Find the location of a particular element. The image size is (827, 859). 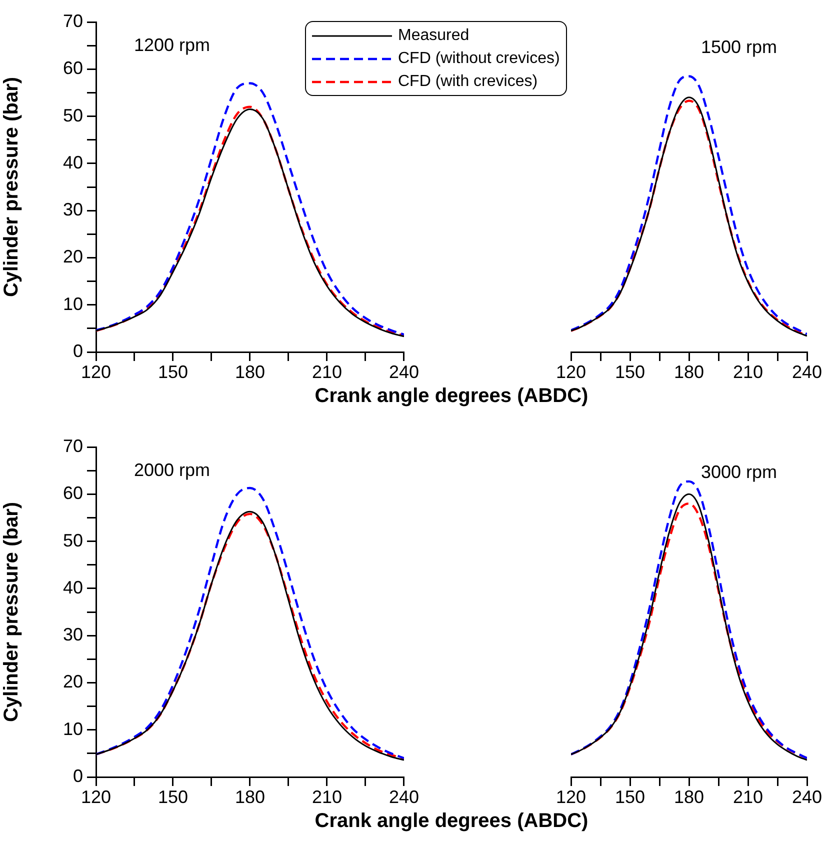

legend-label: CFD (without crevices) is located at coordinates (479, 59).